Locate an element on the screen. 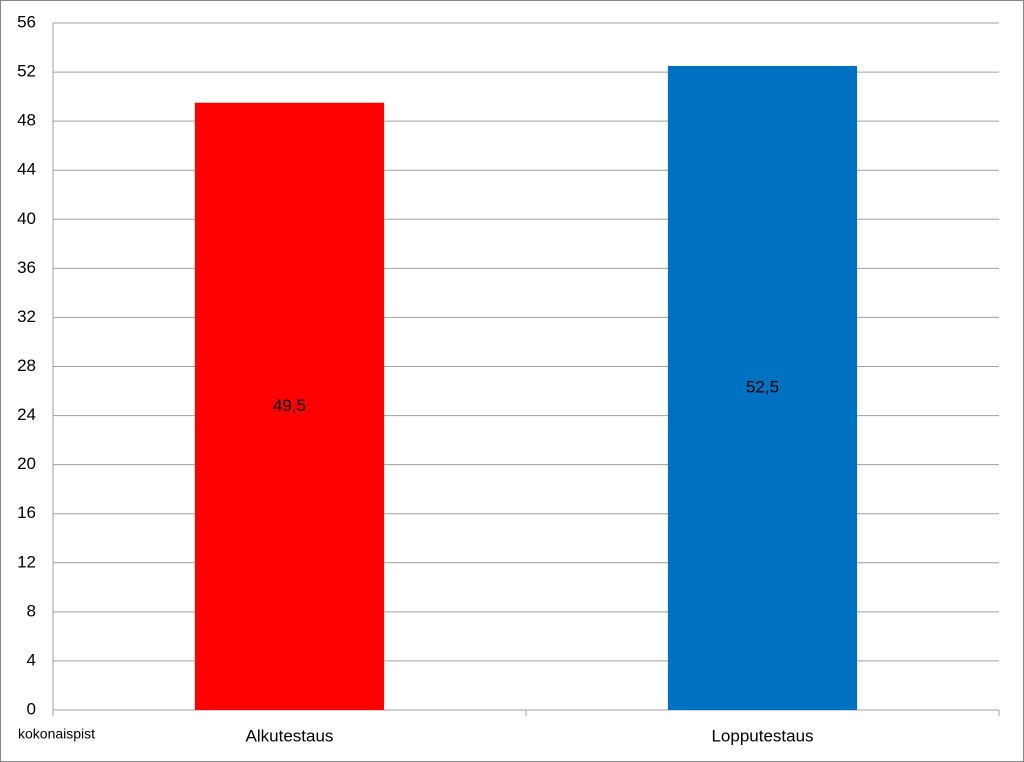  y-tick-label: 8 is located at coordinates (31, 610).